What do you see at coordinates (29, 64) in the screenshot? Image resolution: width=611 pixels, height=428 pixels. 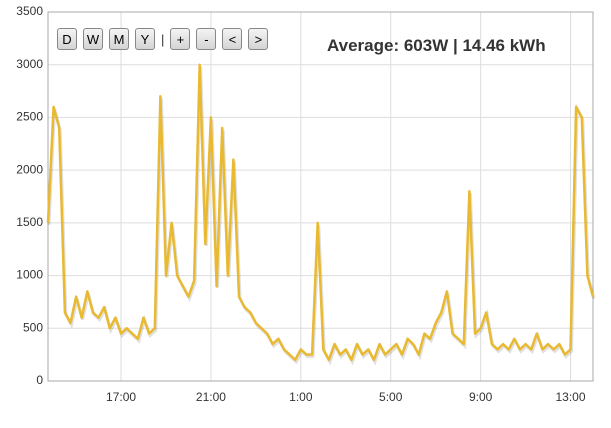 I see `y-tick-label: 3000` at bounding box center [29, 64].